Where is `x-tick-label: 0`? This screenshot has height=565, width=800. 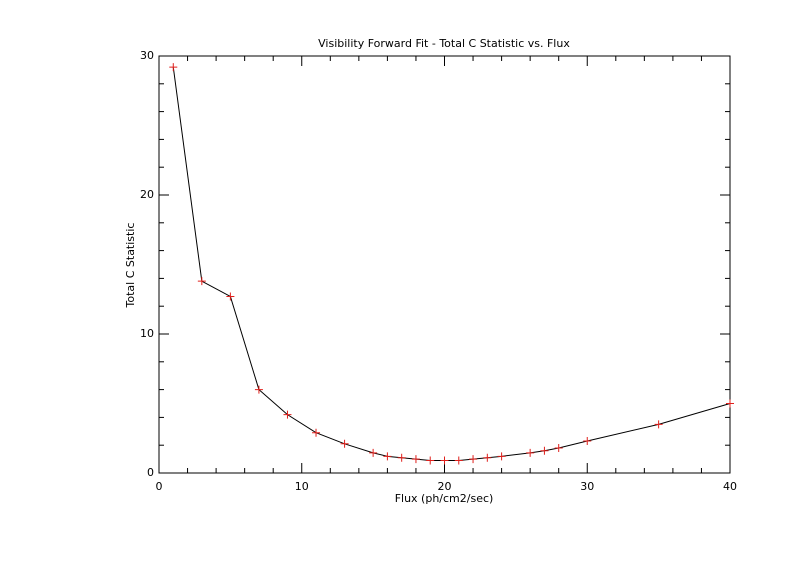
x-tick-label: 0 is located at coordinates (159, 486).